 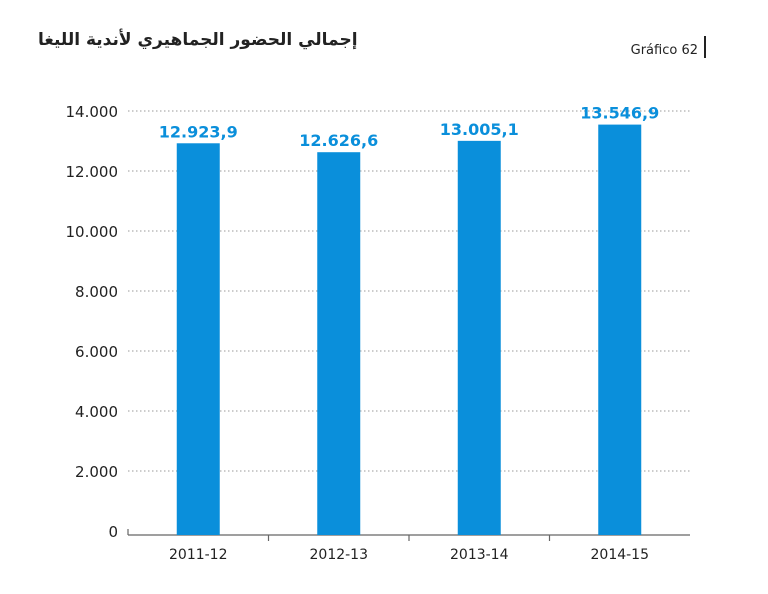 I want to click on x-tick-label: 2013-14, so click(x=479, y=555).